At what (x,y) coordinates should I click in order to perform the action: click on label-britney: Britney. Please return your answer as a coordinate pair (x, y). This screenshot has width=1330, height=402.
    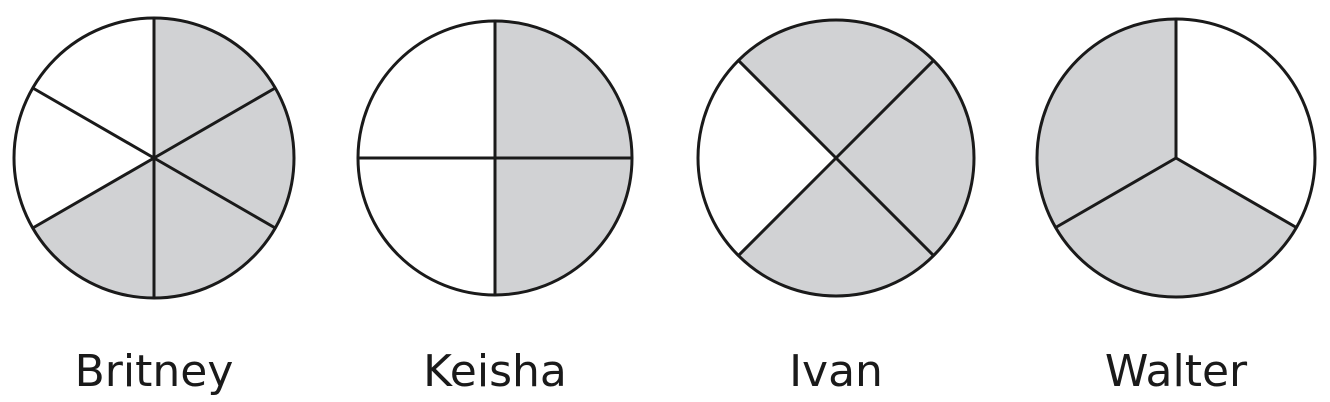
    Looking at the image, I should click on (154, 371).